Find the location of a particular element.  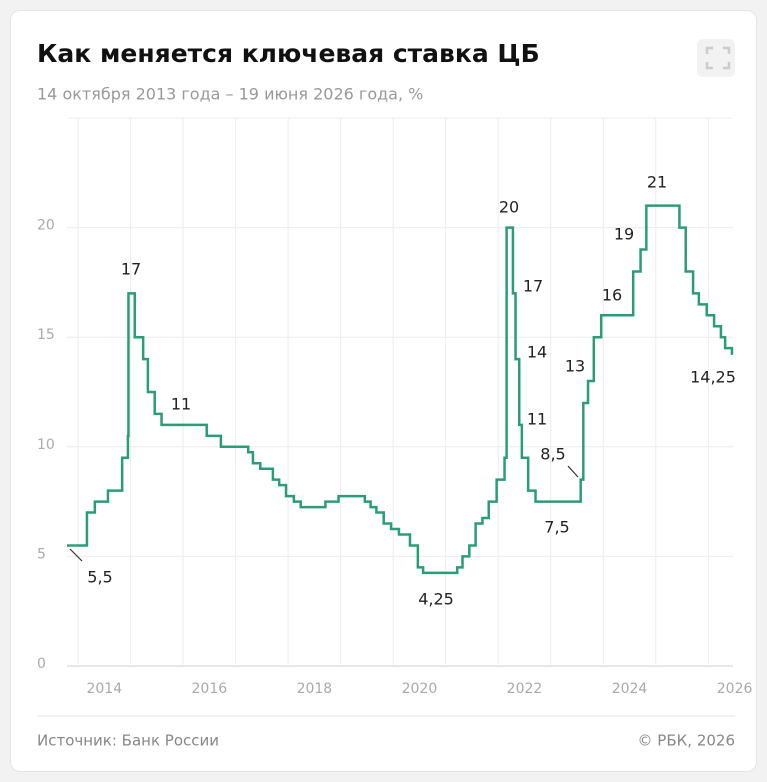

annotation: 19 is located at coordinates (624, 234).